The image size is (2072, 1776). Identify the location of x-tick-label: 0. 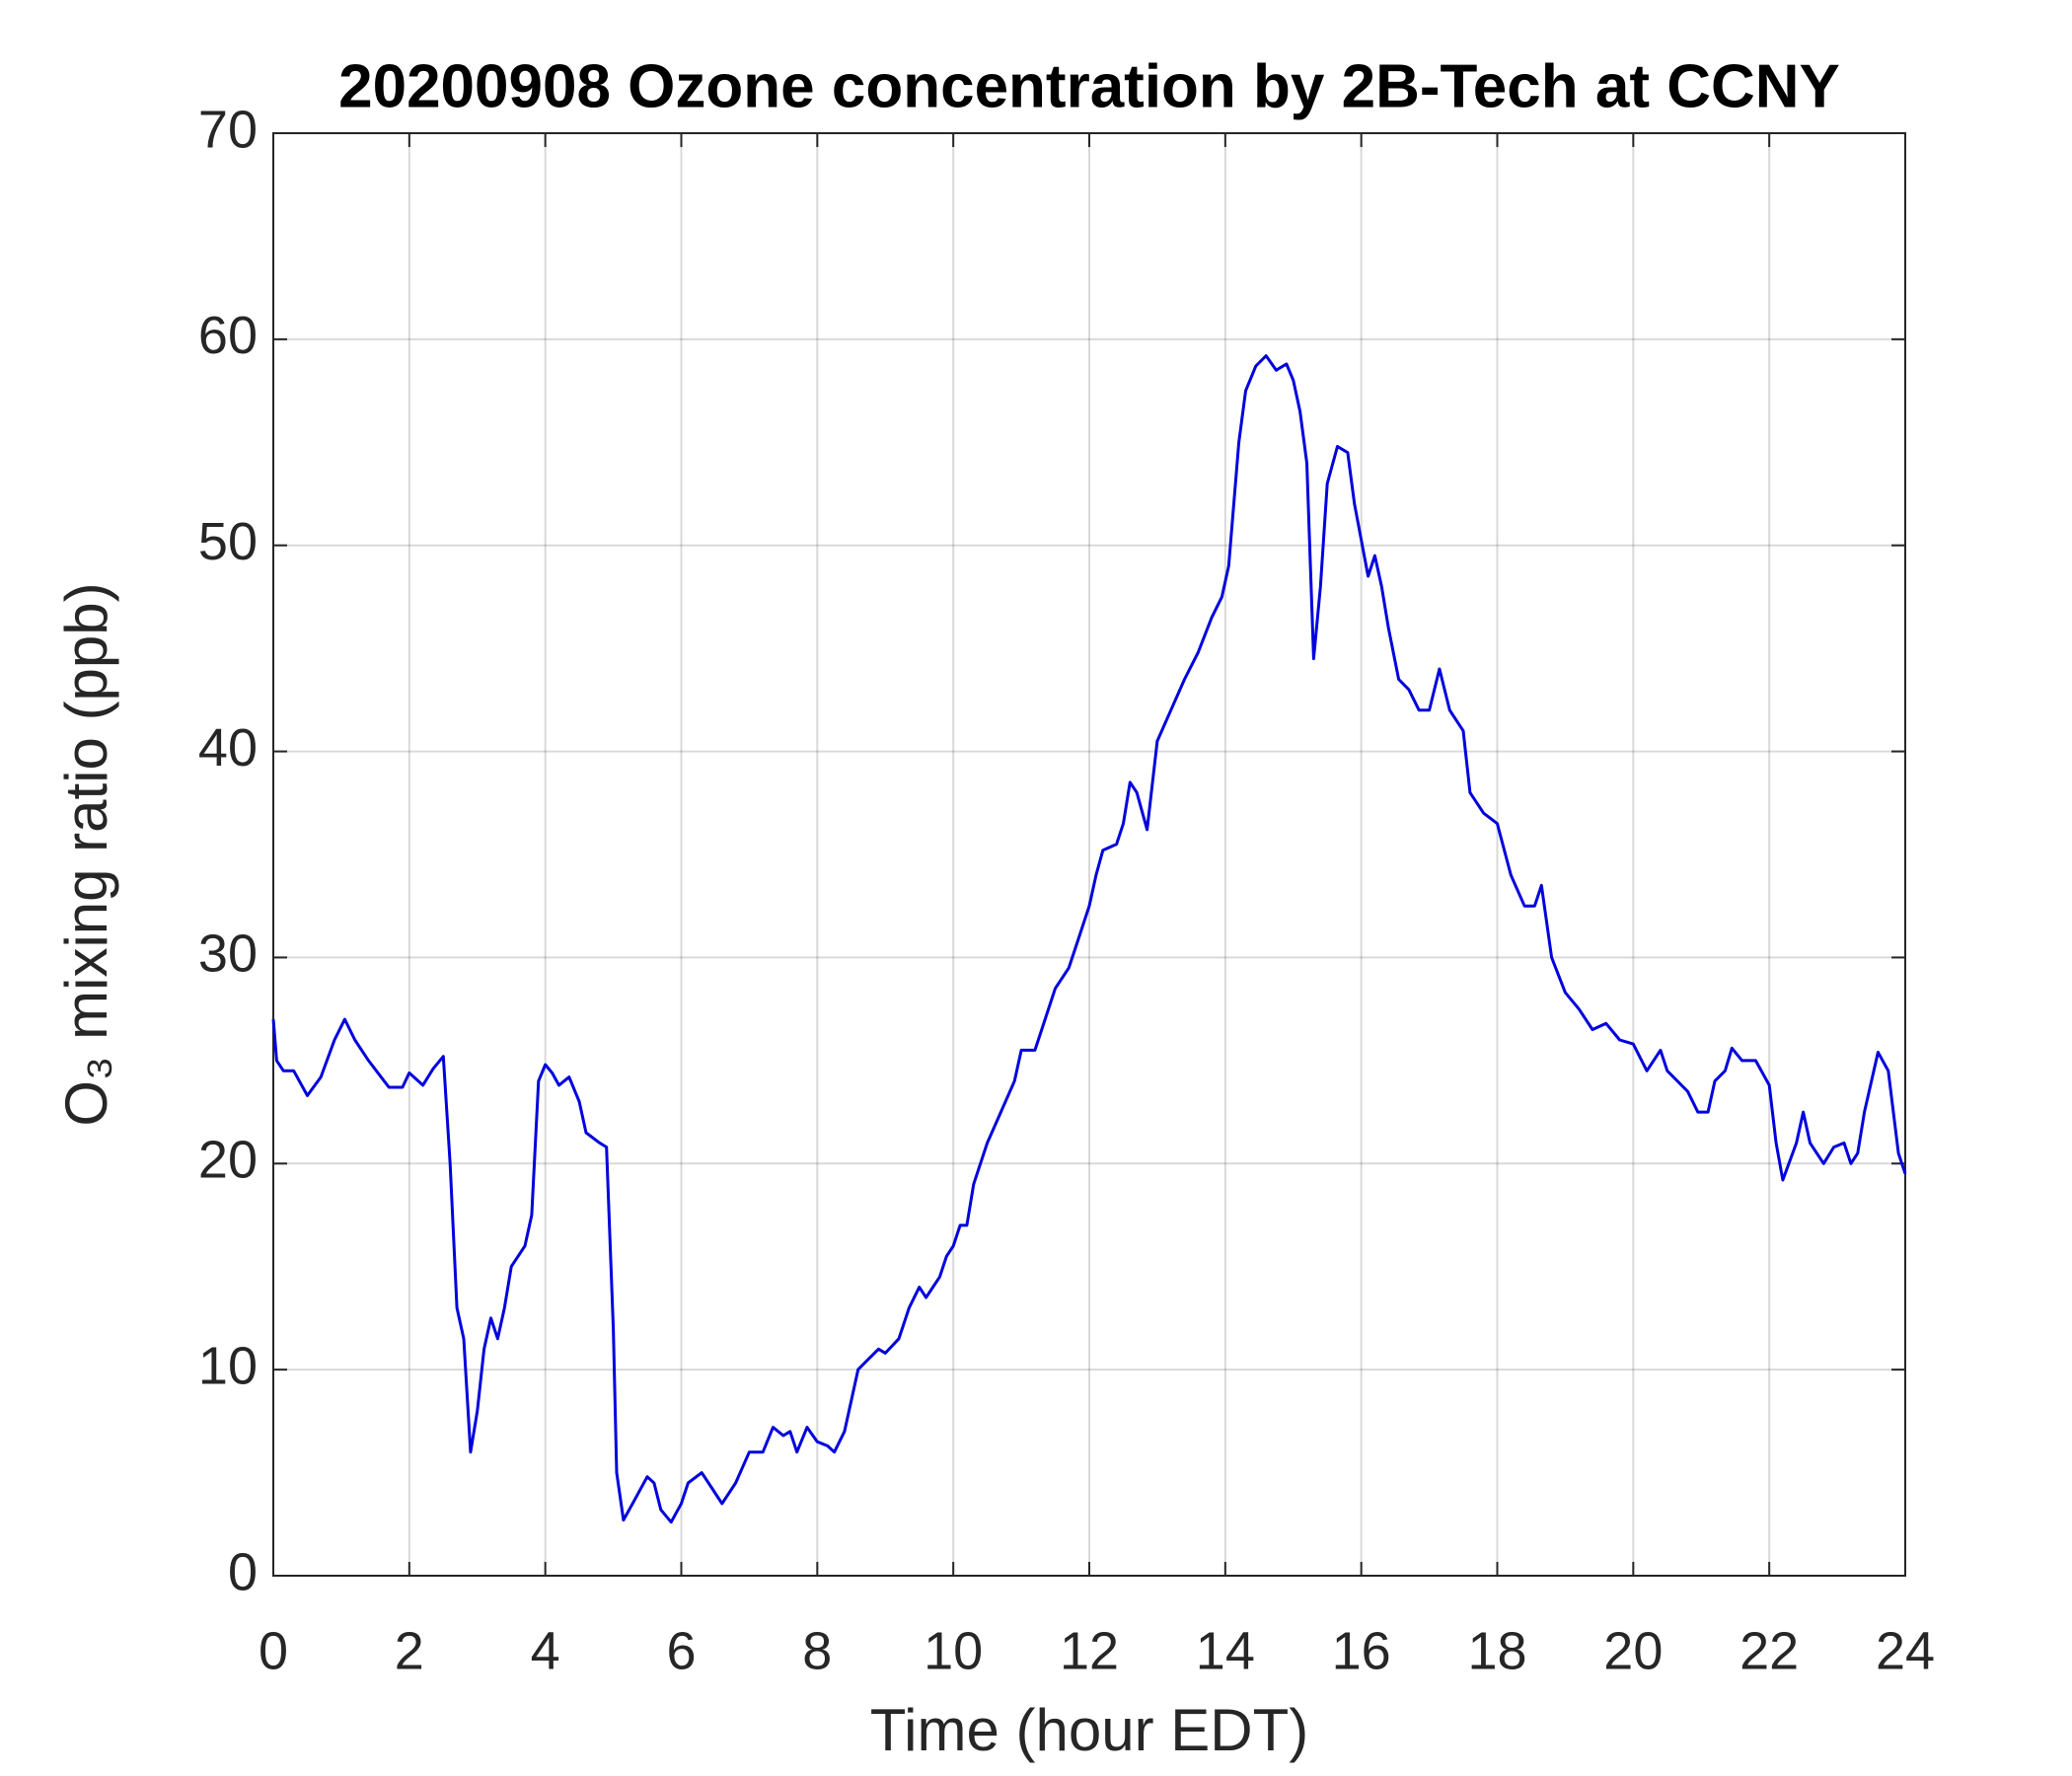
(274, 1651).